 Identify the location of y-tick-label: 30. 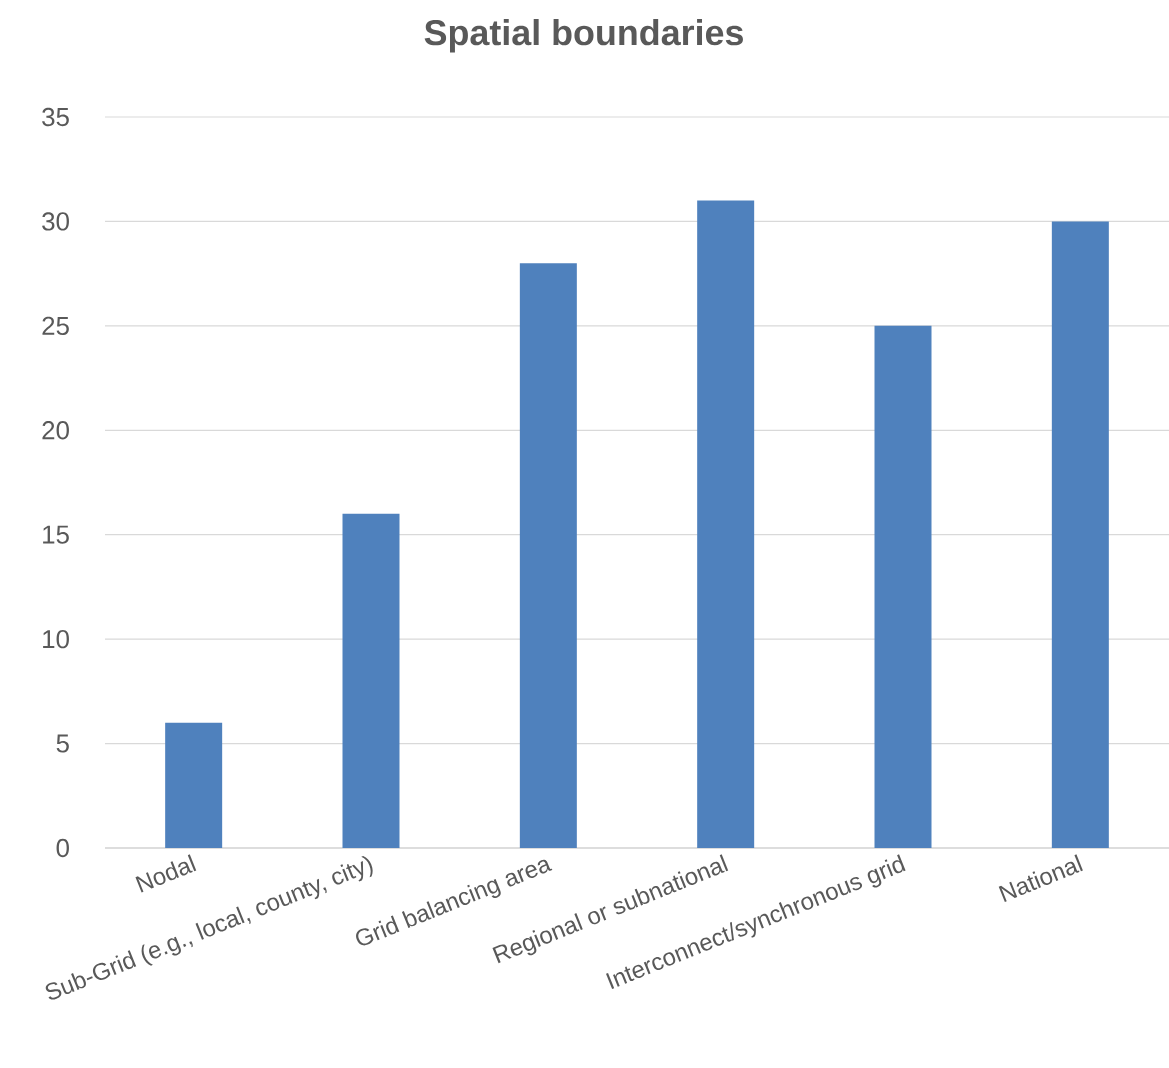
(55, 221).